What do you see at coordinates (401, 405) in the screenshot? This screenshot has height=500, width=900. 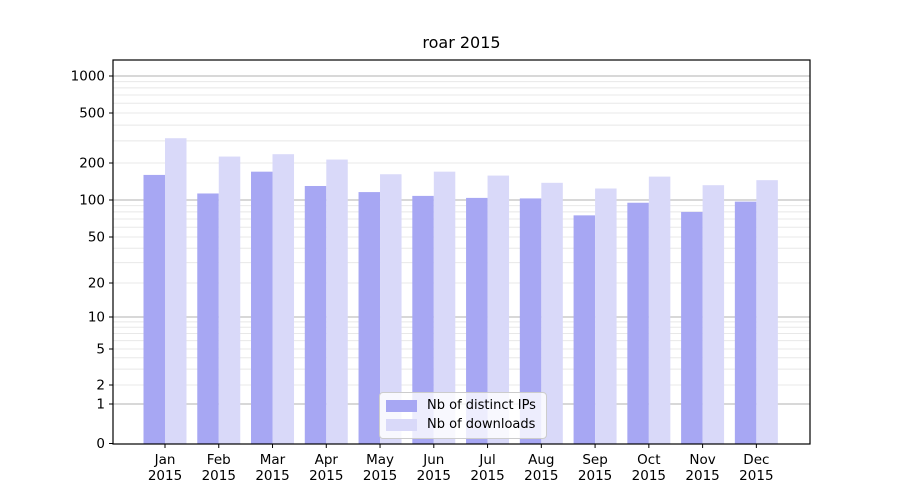 I see `legend-swatch-distinct-ips` at bounding box center [401, 405].